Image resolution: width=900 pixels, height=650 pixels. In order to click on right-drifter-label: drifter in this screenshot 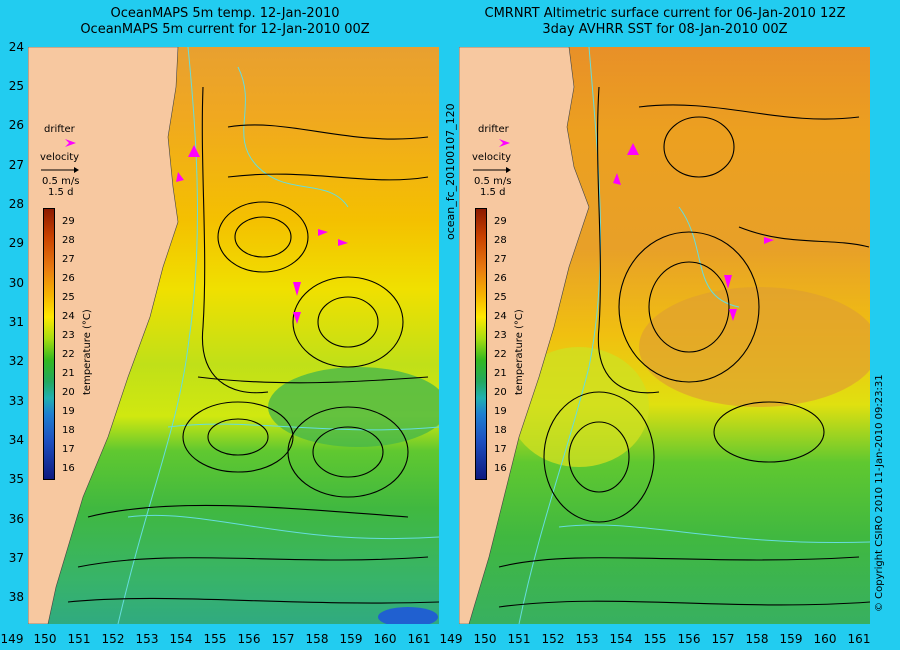, I will do `click(493, 129)`.